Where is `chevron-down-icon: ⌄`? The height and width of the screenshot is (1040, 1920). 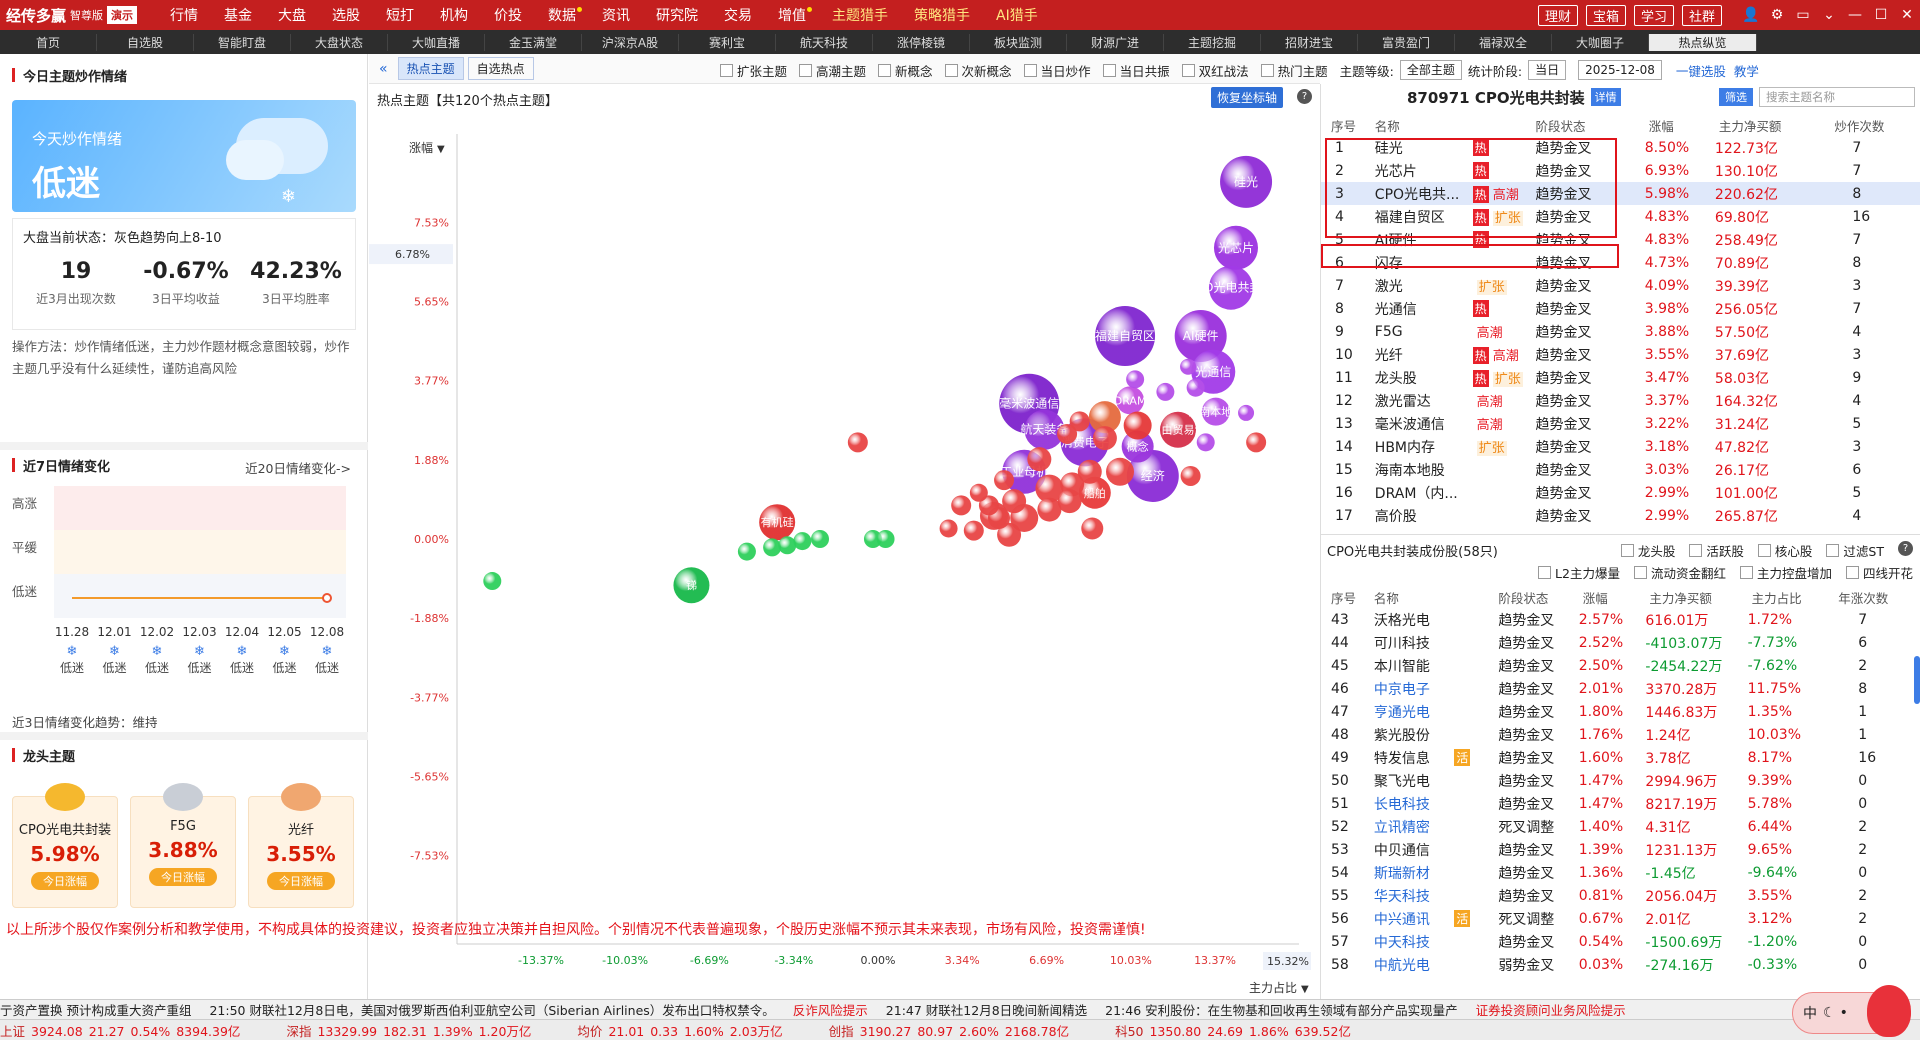 chevron-down-icon: ⌄ is located at coordinates (1829, 15).